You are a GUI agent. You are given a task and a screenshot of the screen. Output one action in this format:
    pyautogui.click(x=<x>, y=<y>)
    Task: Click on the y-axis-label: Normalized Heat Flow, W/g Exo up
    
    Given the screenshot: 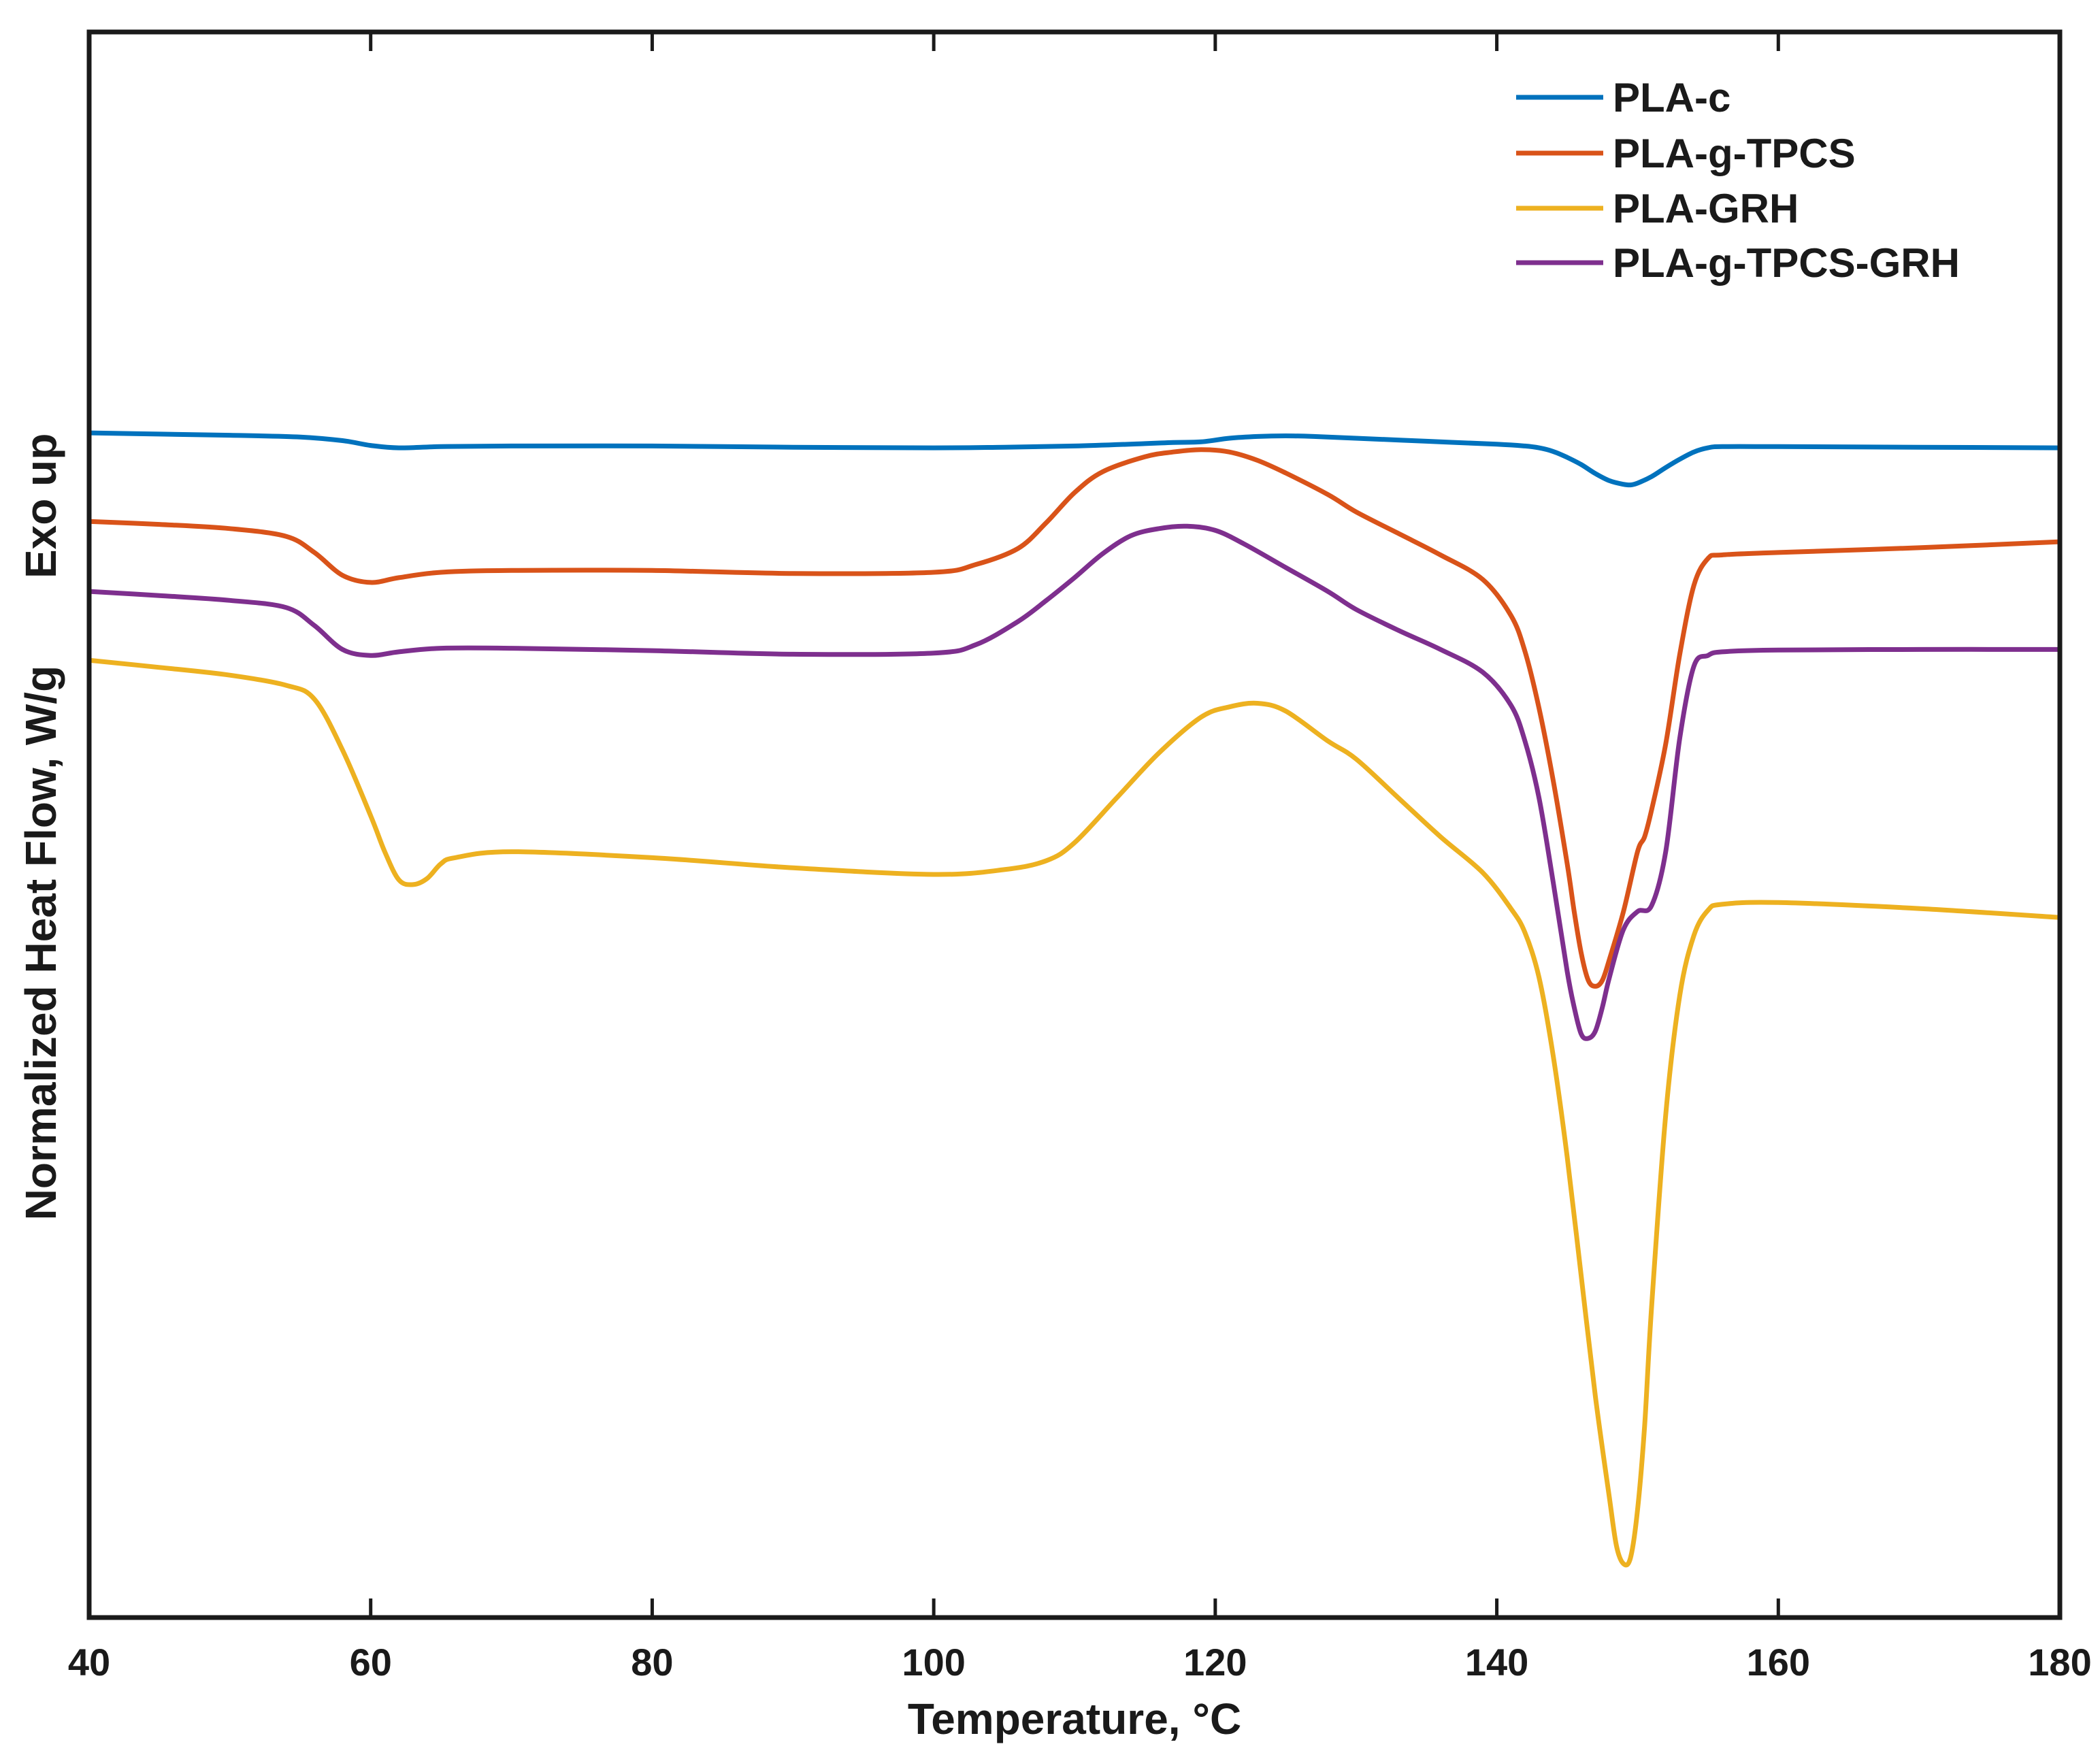 What is the action you would take?
    pyautogui.click(x=40, y=827)
    